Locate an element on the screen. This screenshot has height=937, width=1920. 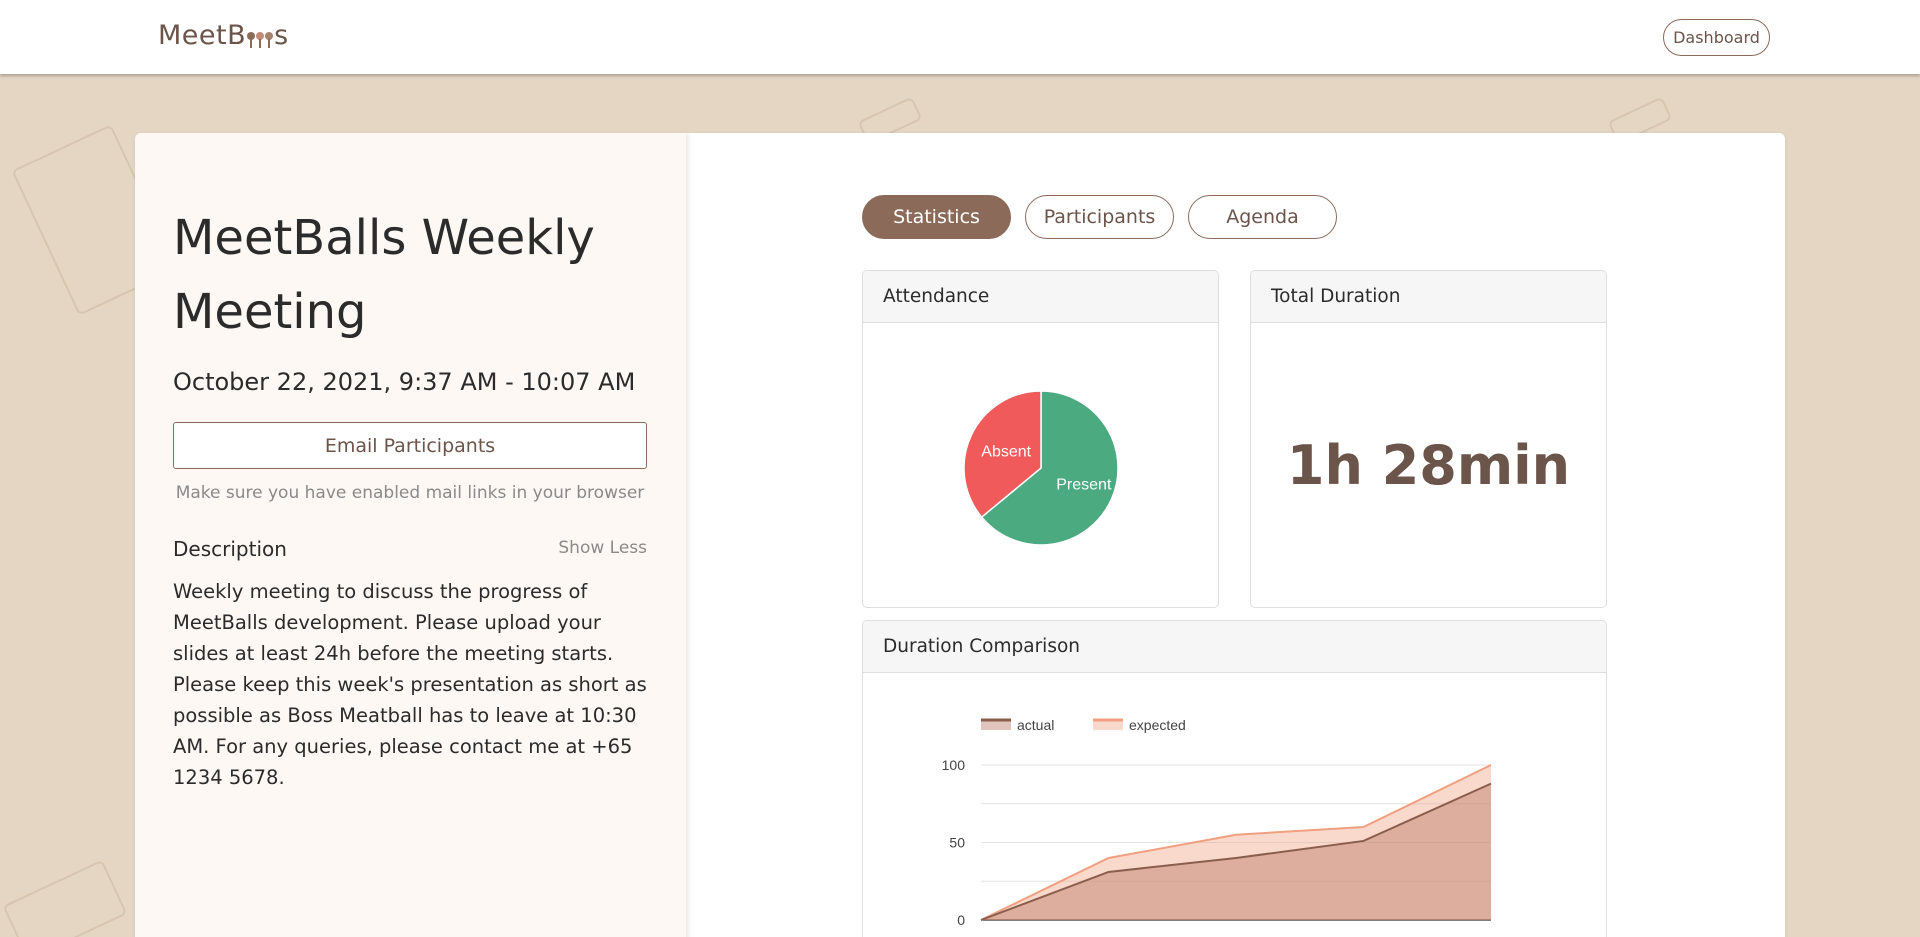
duration-comparison-header: Duration Comparison is located at coordinates (1234, 647).